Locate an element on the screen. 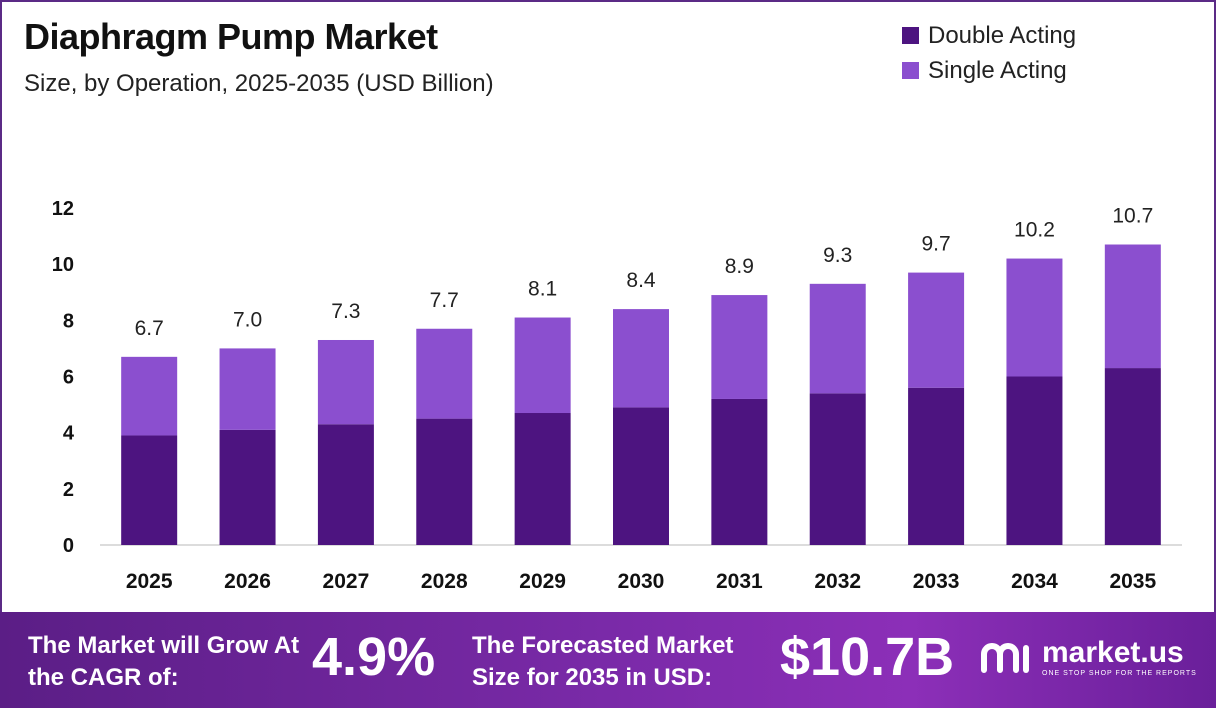 The image size is (1216, 708). legend-label-single-acting: Single Acting is located at coordinates (997, 70).